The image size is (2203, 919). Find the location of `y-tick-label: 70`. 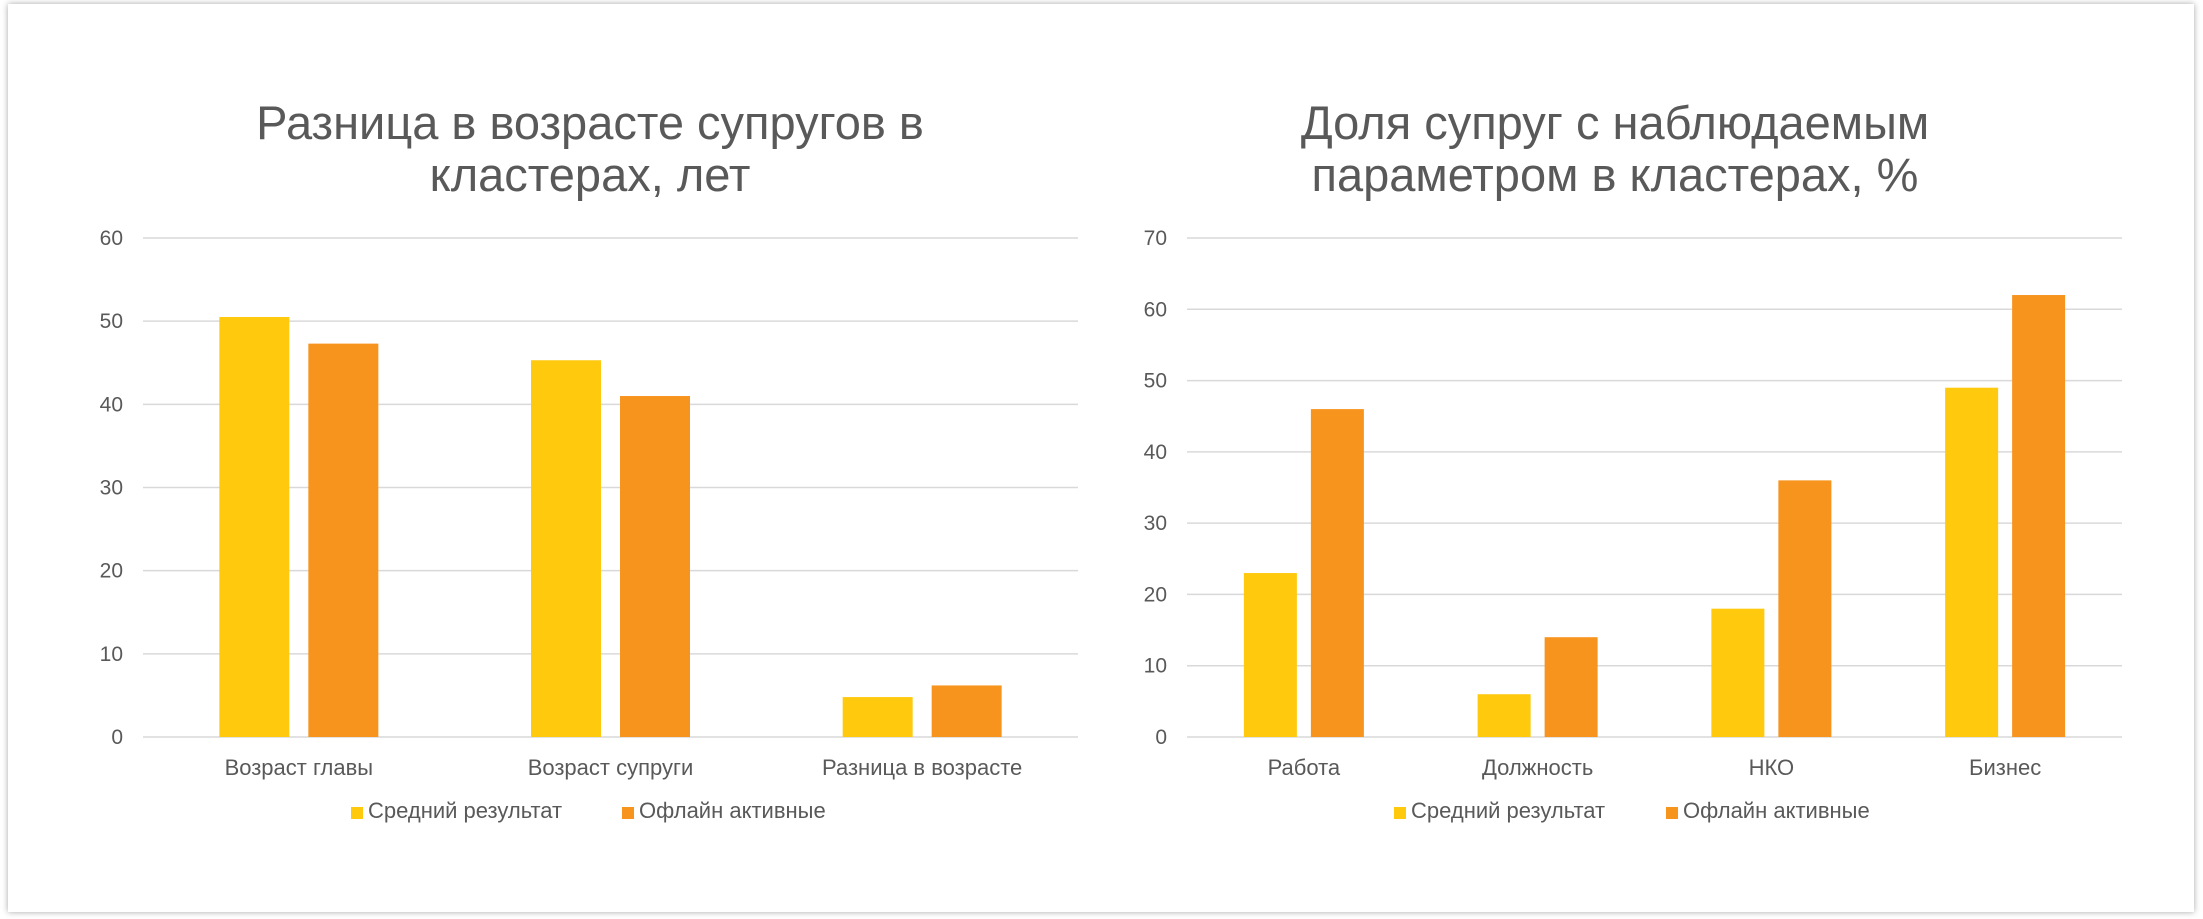

y-tick-label: 70 is located at coordinates (1155, 238).